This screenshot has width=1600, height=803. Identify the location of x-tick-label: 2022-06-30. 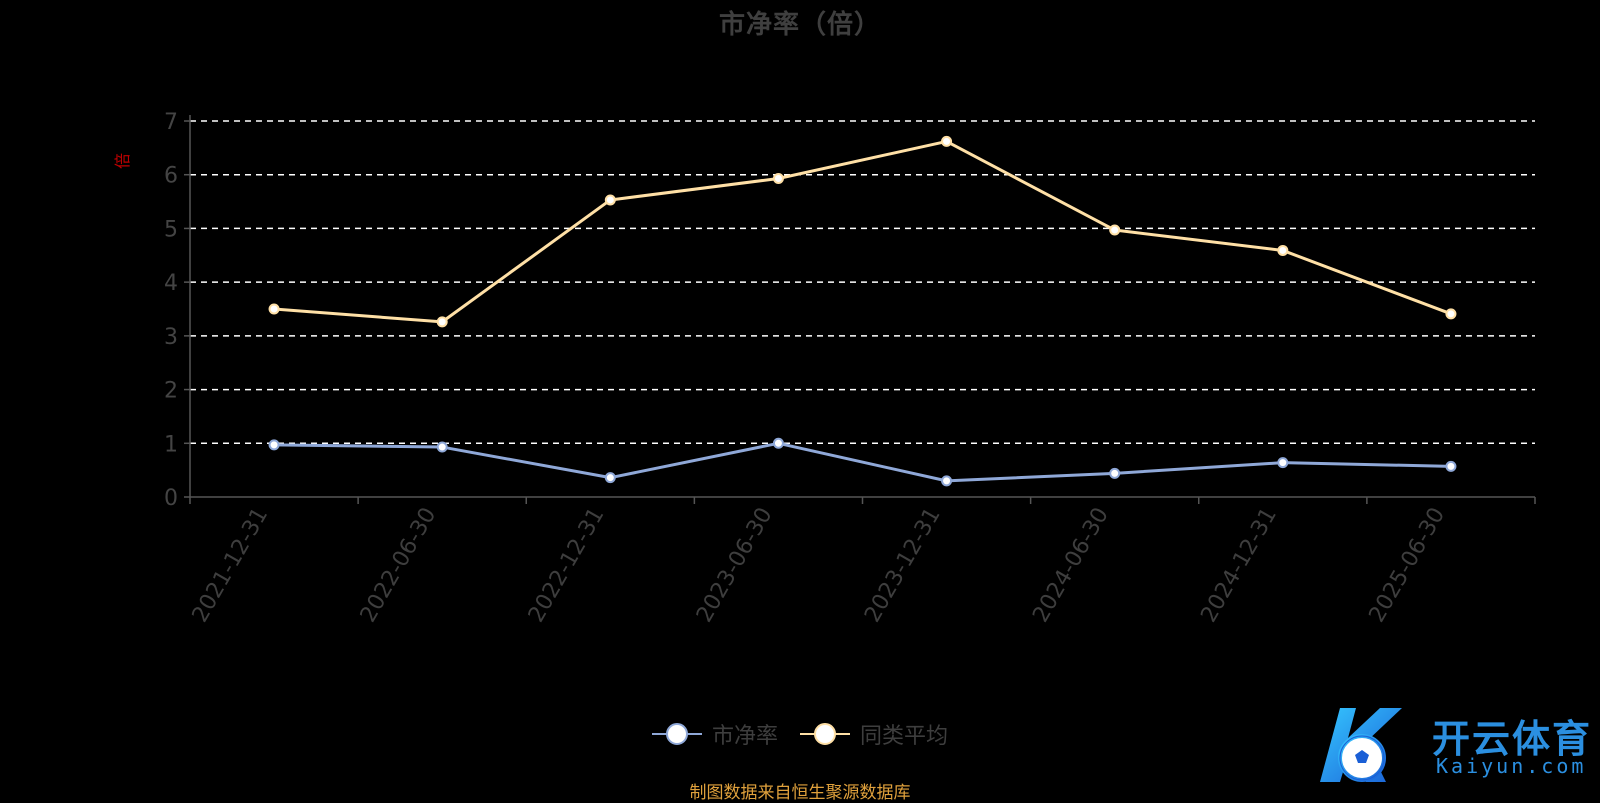
(399, 565).